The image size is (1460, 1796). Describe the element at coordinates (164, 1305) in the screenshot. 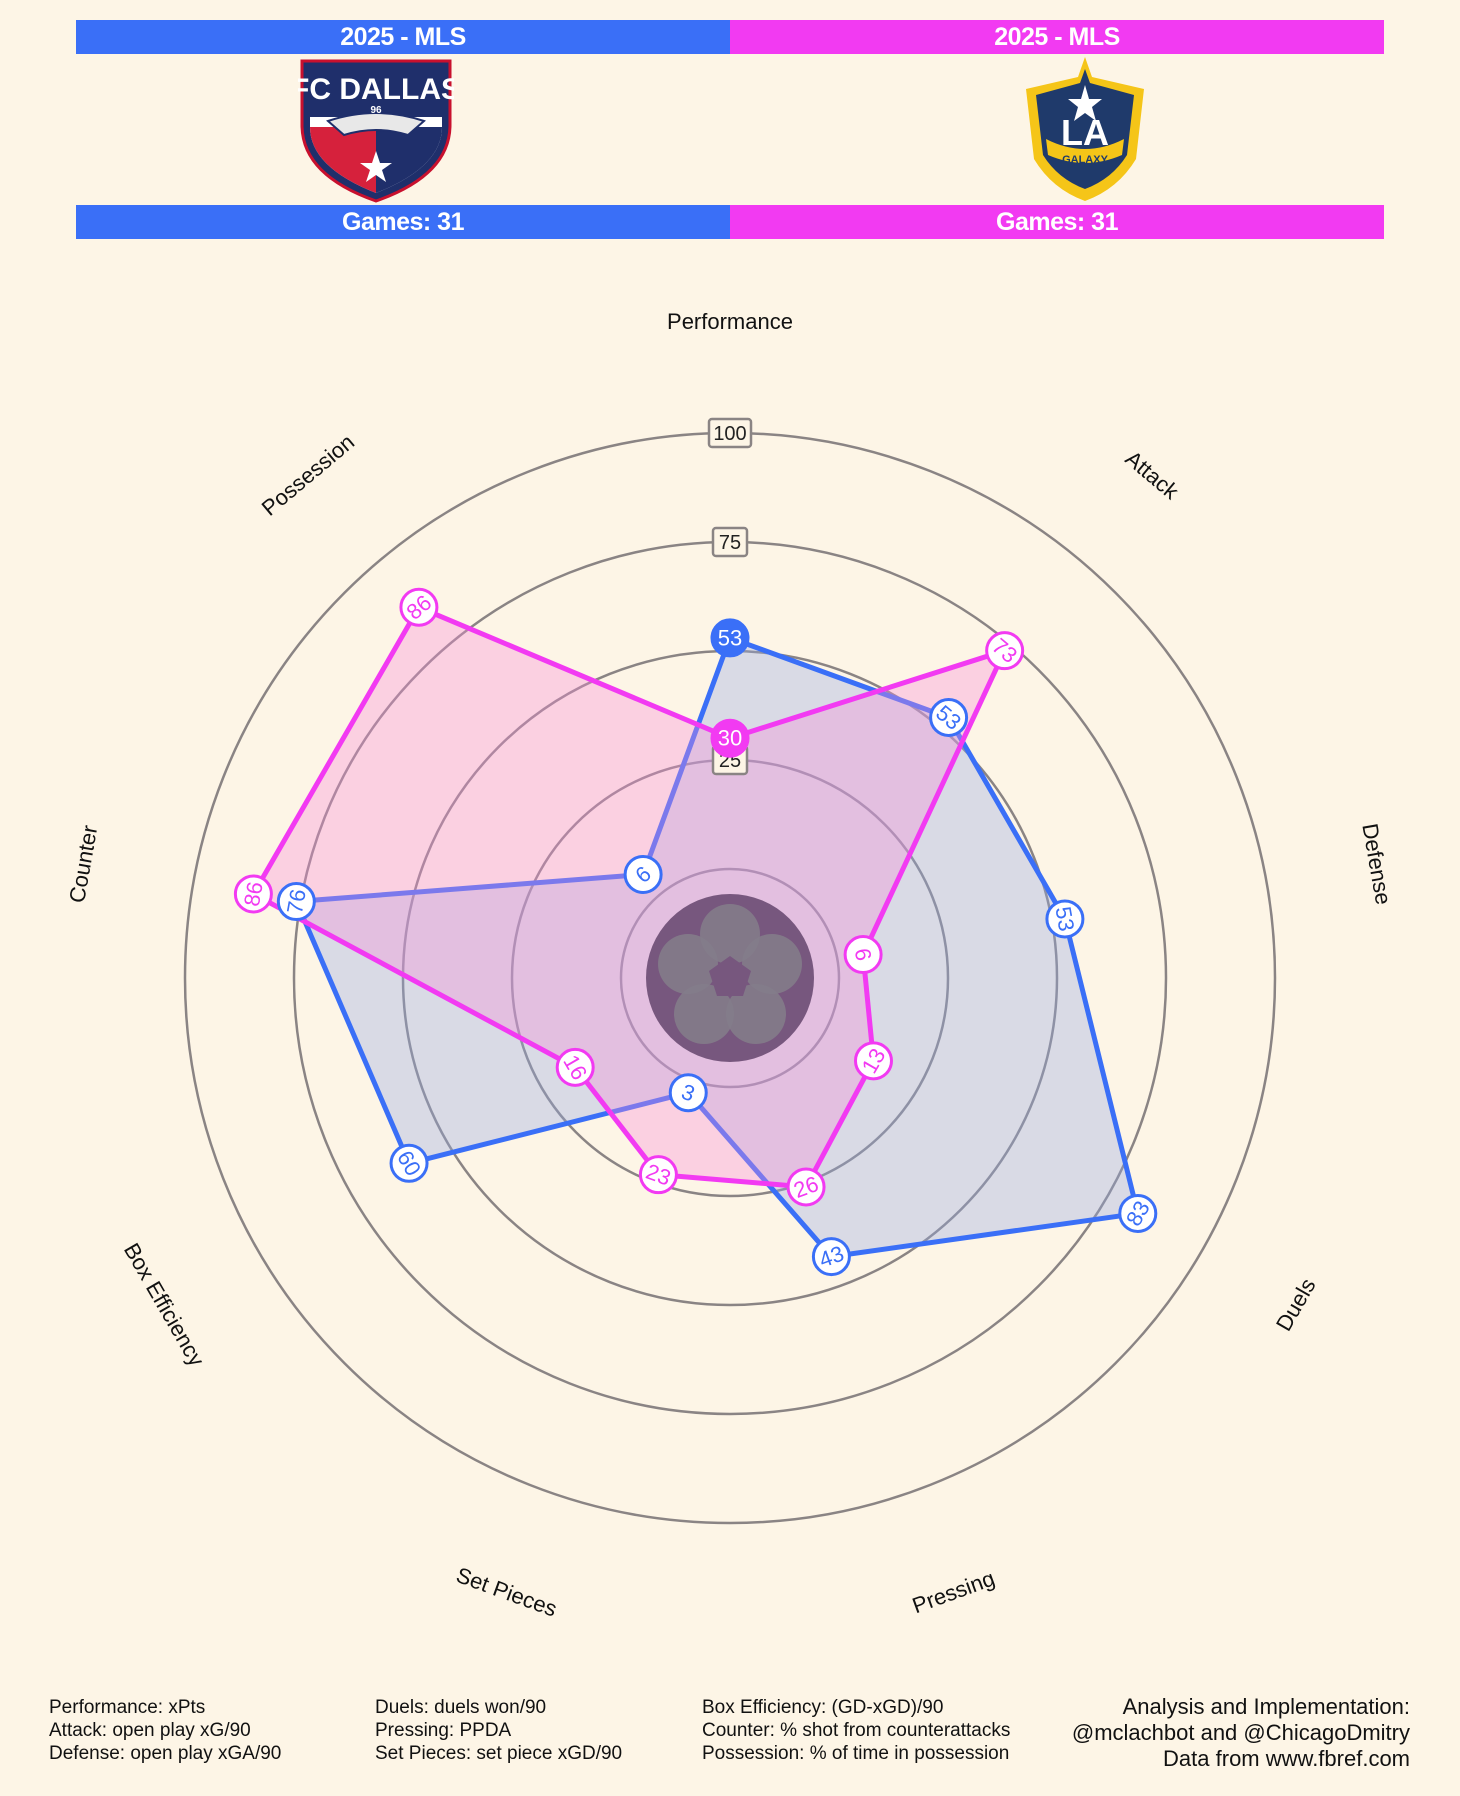

I see `axis-label: Box Efficiency` at that location.